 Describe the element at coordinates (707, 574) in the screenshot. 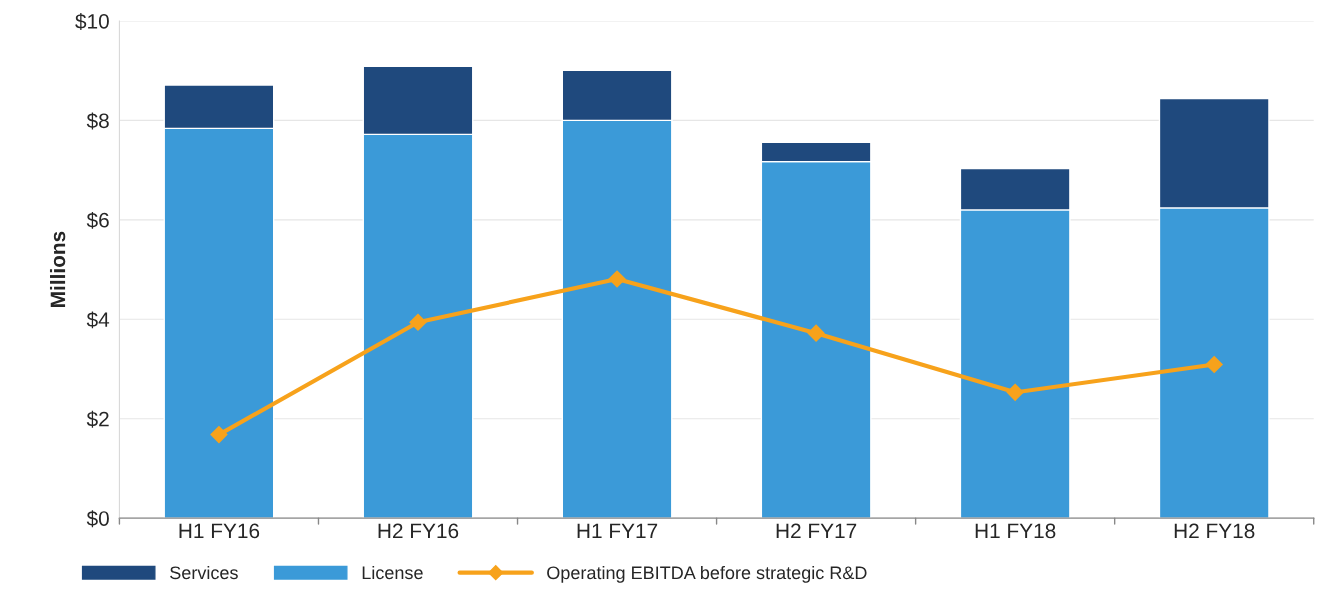

I see `legend-label: Operating EBITDA before strategic R&D` at that location.